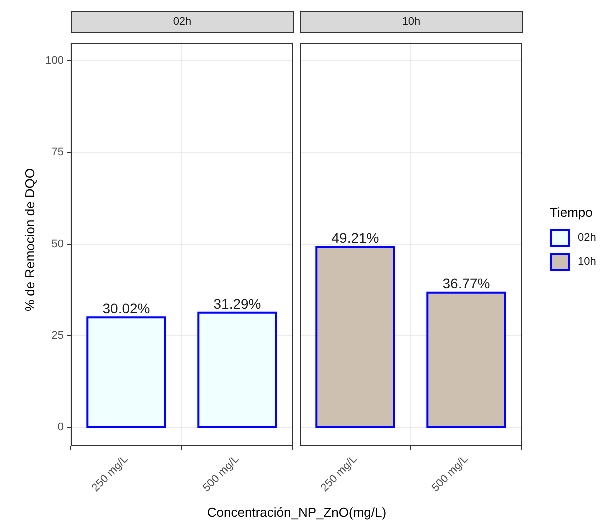  What do you see at coordinates (61, 428) in the screenshot?
I see `y-tick-label: 0` at bounding box center [61, 428].